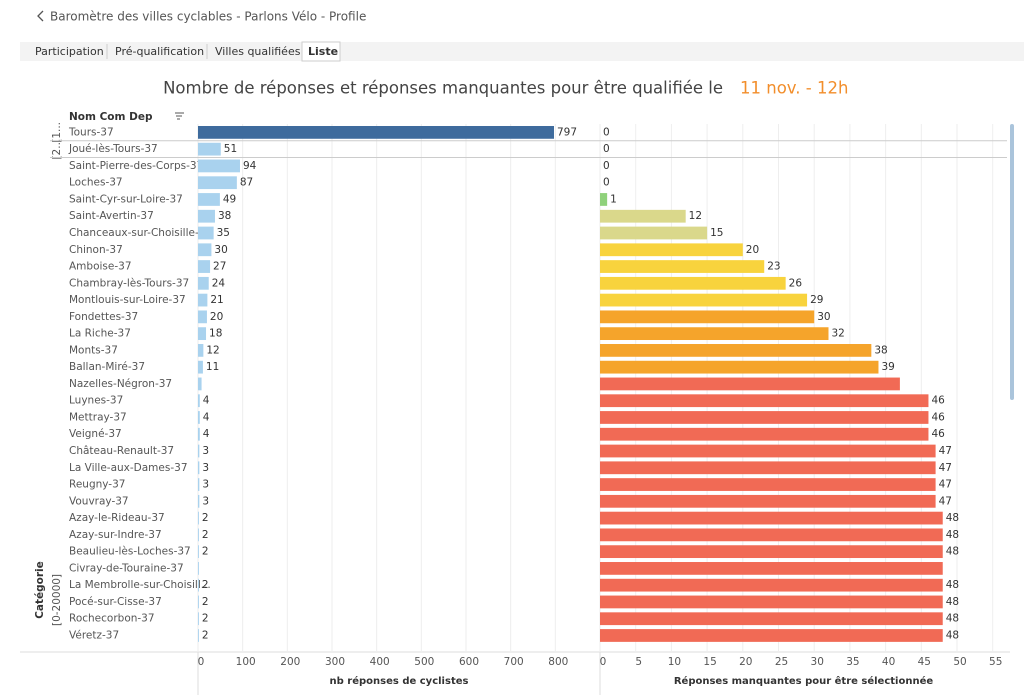 The image size is (1024, 697). I want to click on column-header: Nom Com Dep, so click(111, 117).